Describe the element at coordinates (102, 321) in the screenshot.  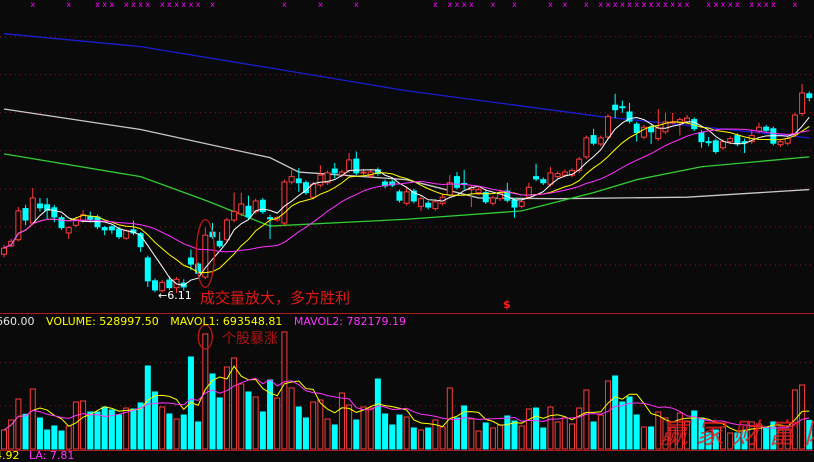
I see `volume-value: VOLUME: 528997.50` at that location.